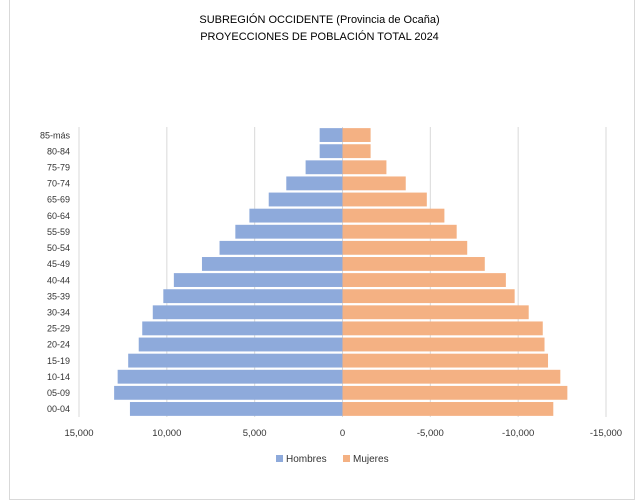 The width and height of the screenshot is (639, 503). I want to click on category-label: 15-19, so click(58, 361).